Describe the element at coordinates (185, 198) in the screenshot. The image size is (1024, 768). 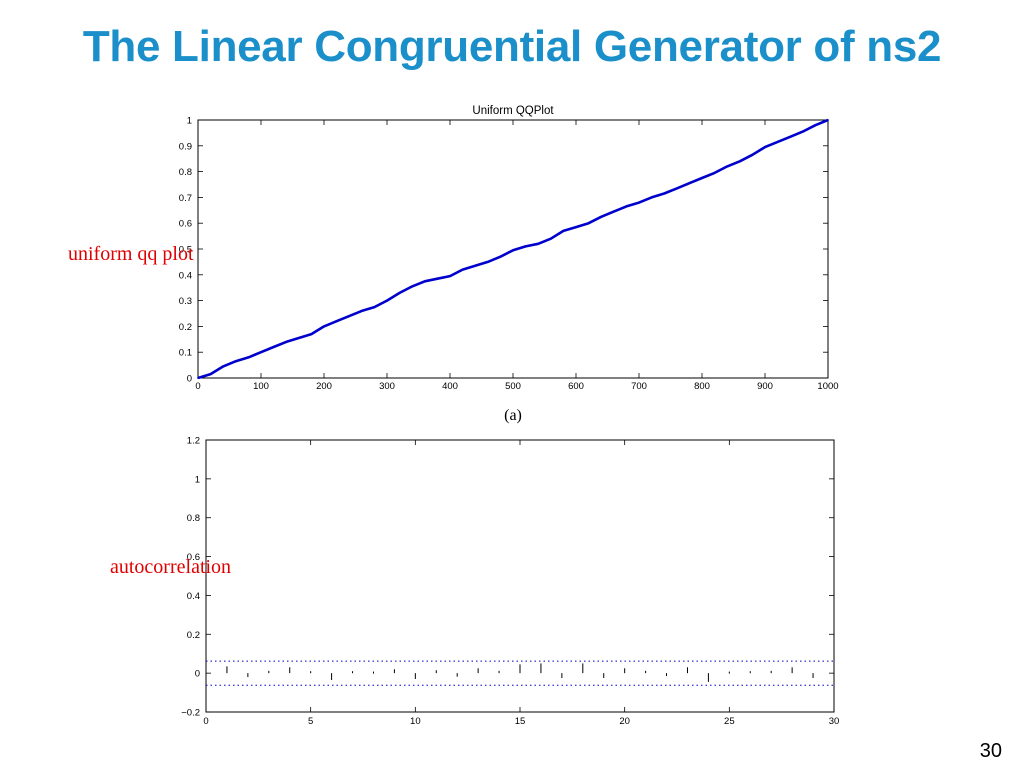
I see `y-tick-label: 0.7` at that location.